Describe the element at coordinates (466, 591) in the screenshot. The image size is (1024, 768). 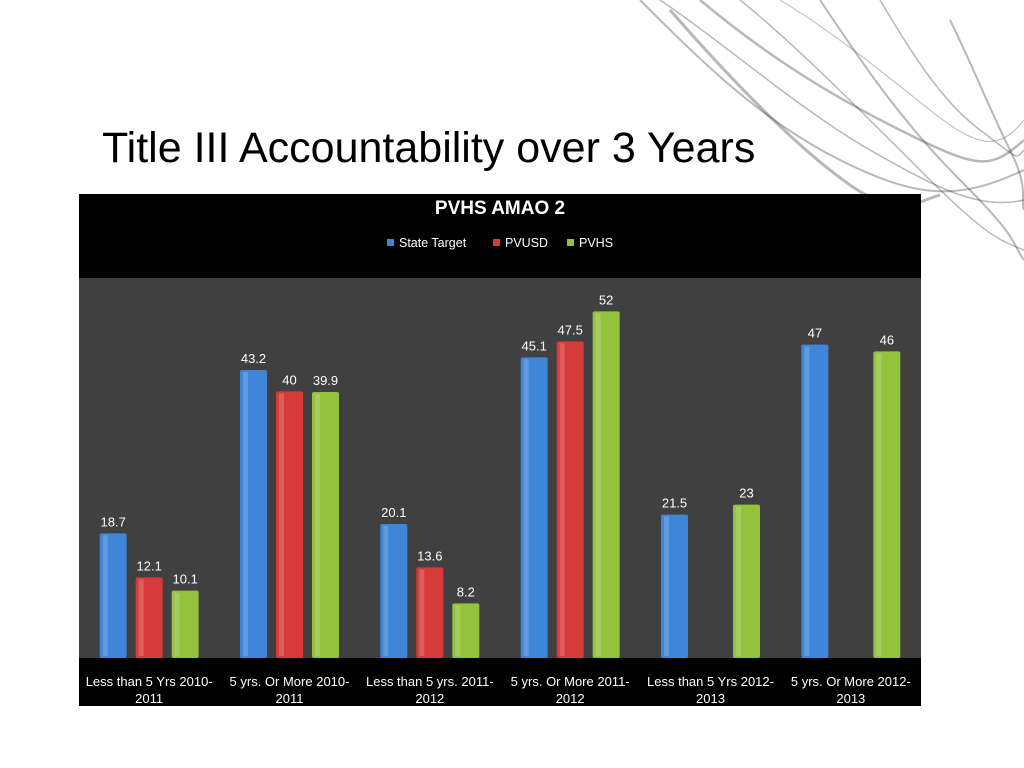
I see `data-label-pvhs-2: 8.2` at that location.